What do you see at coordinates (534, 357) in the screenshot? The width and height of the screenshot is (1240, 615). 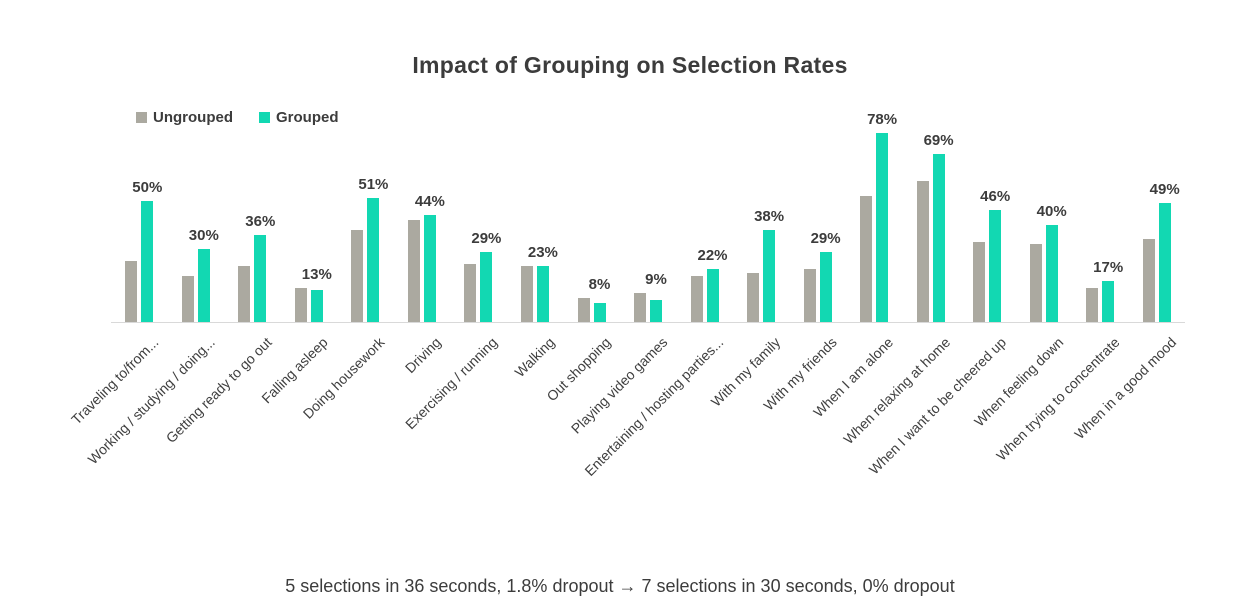 I see `x-axis-label: Walking` at bounding box center [534, 357].